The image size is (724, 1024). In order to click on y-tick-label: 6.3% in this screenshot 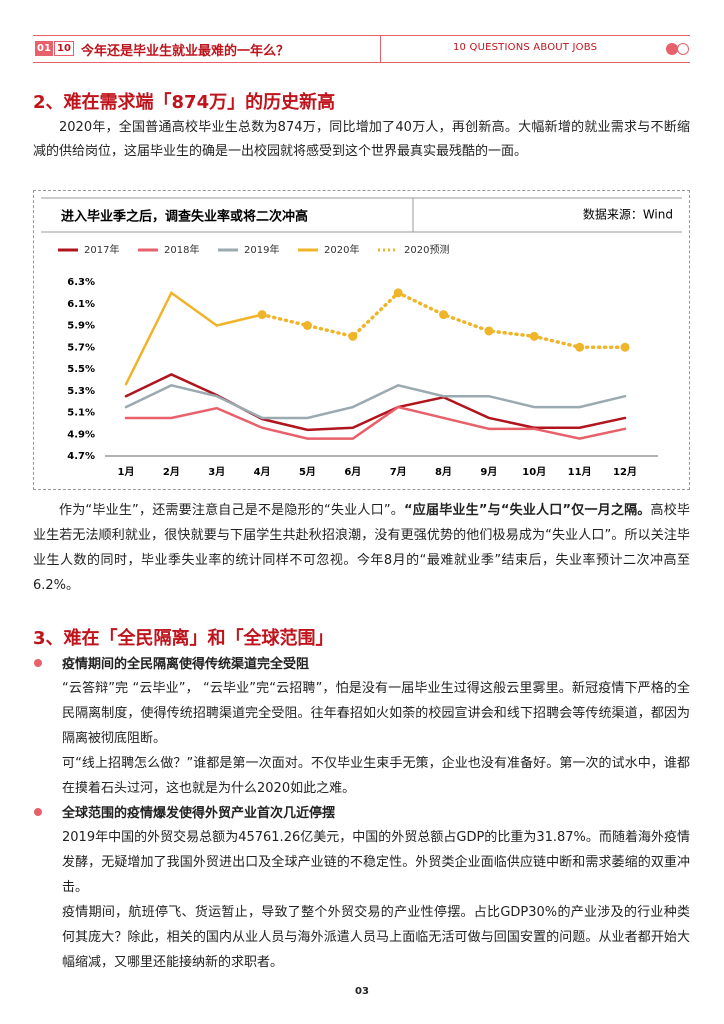, I will do `click(81, 282)`.